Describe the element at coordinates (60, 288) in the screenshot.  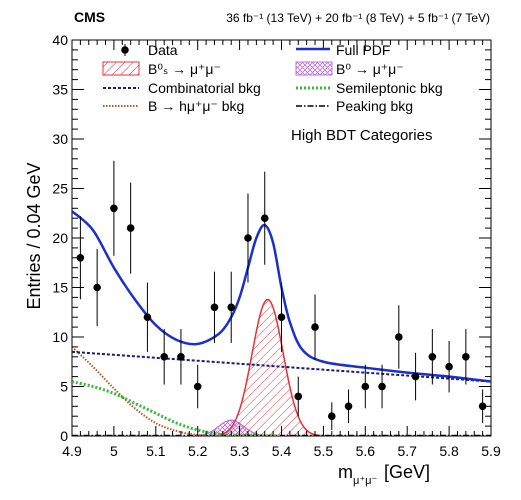
I see `y-tick-label: 15` at that location.